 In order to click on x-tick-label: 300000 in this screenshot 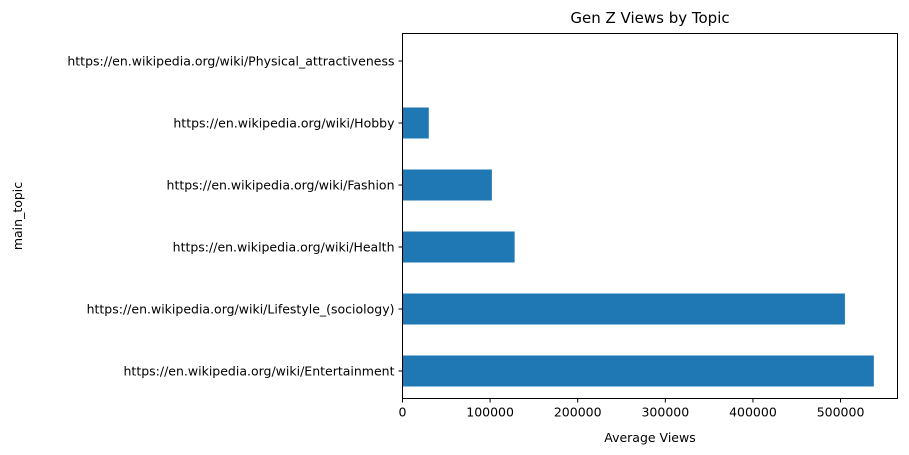, I will do `click(665, 412)`.